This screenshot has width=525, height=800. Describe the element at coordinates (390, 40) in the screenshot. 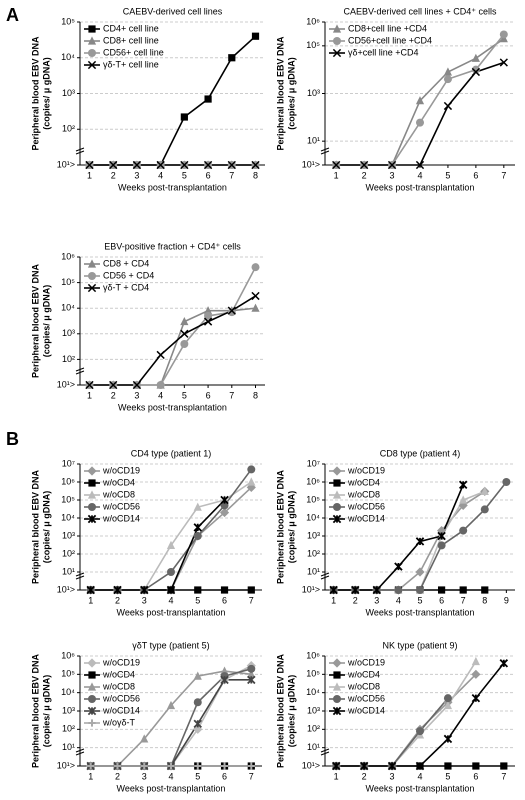

I see `legend-label: CD56+cell line +CD4` at that location.